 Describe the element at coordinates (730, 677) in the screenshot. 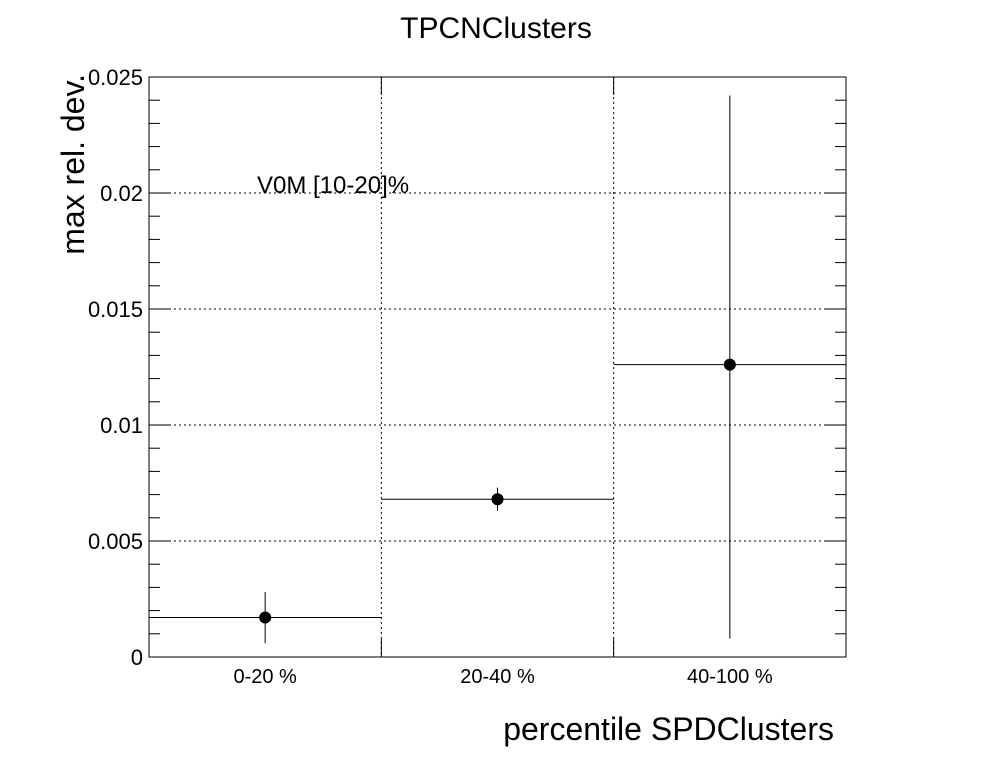

I see `x-tick-label: 40-100 %` at that location.